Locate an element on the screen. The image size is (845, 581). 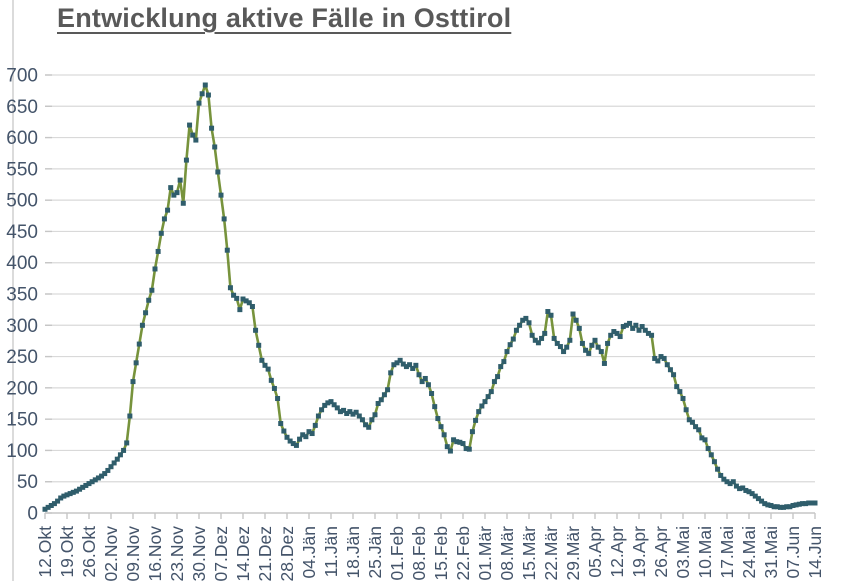
svg-text: 23.Nov is located at coordinates (177, 553).